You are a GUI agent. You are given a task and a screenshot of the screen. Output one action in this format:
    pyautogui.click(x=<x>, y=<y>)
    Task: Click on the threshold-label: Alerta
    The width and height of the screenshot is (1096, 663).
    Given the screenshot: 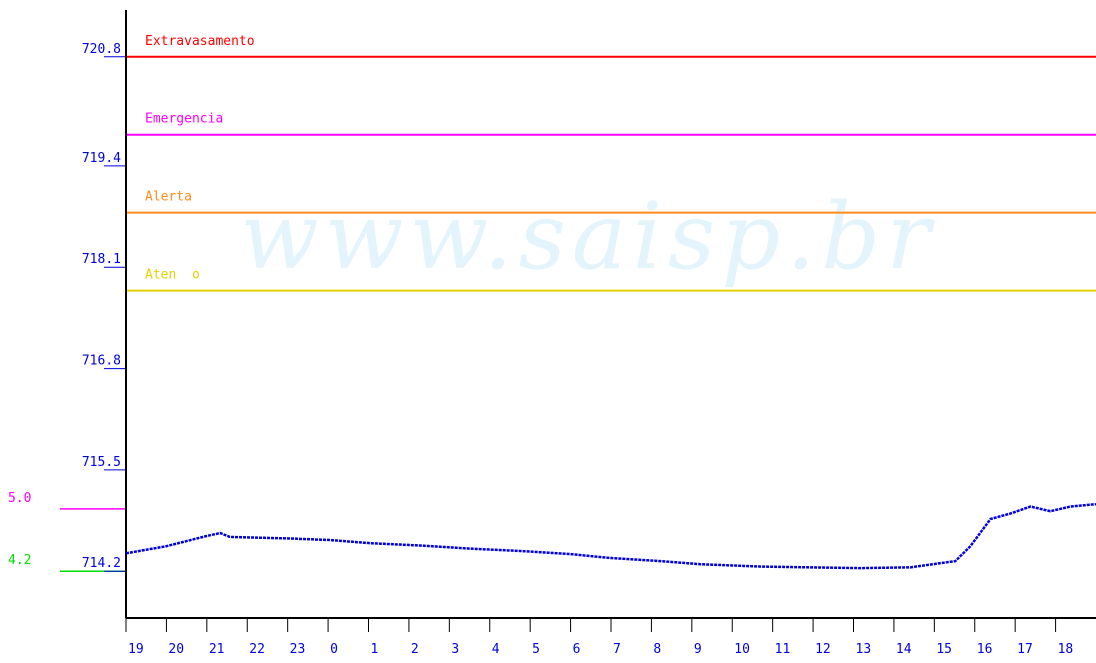 What is the action you would take?
    pyautogui.click(x=168, y=197)
    